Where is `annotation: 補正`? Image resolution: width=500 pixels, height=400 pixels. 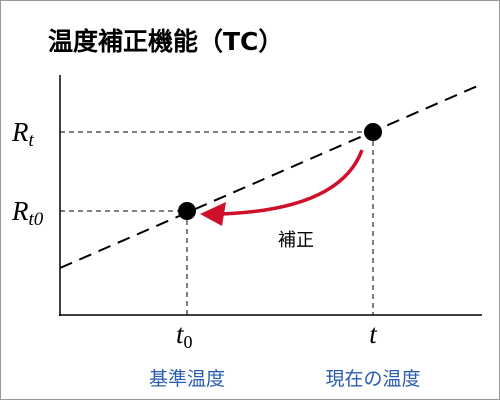 annotation: 補正 is located at coordinates (296, 240).